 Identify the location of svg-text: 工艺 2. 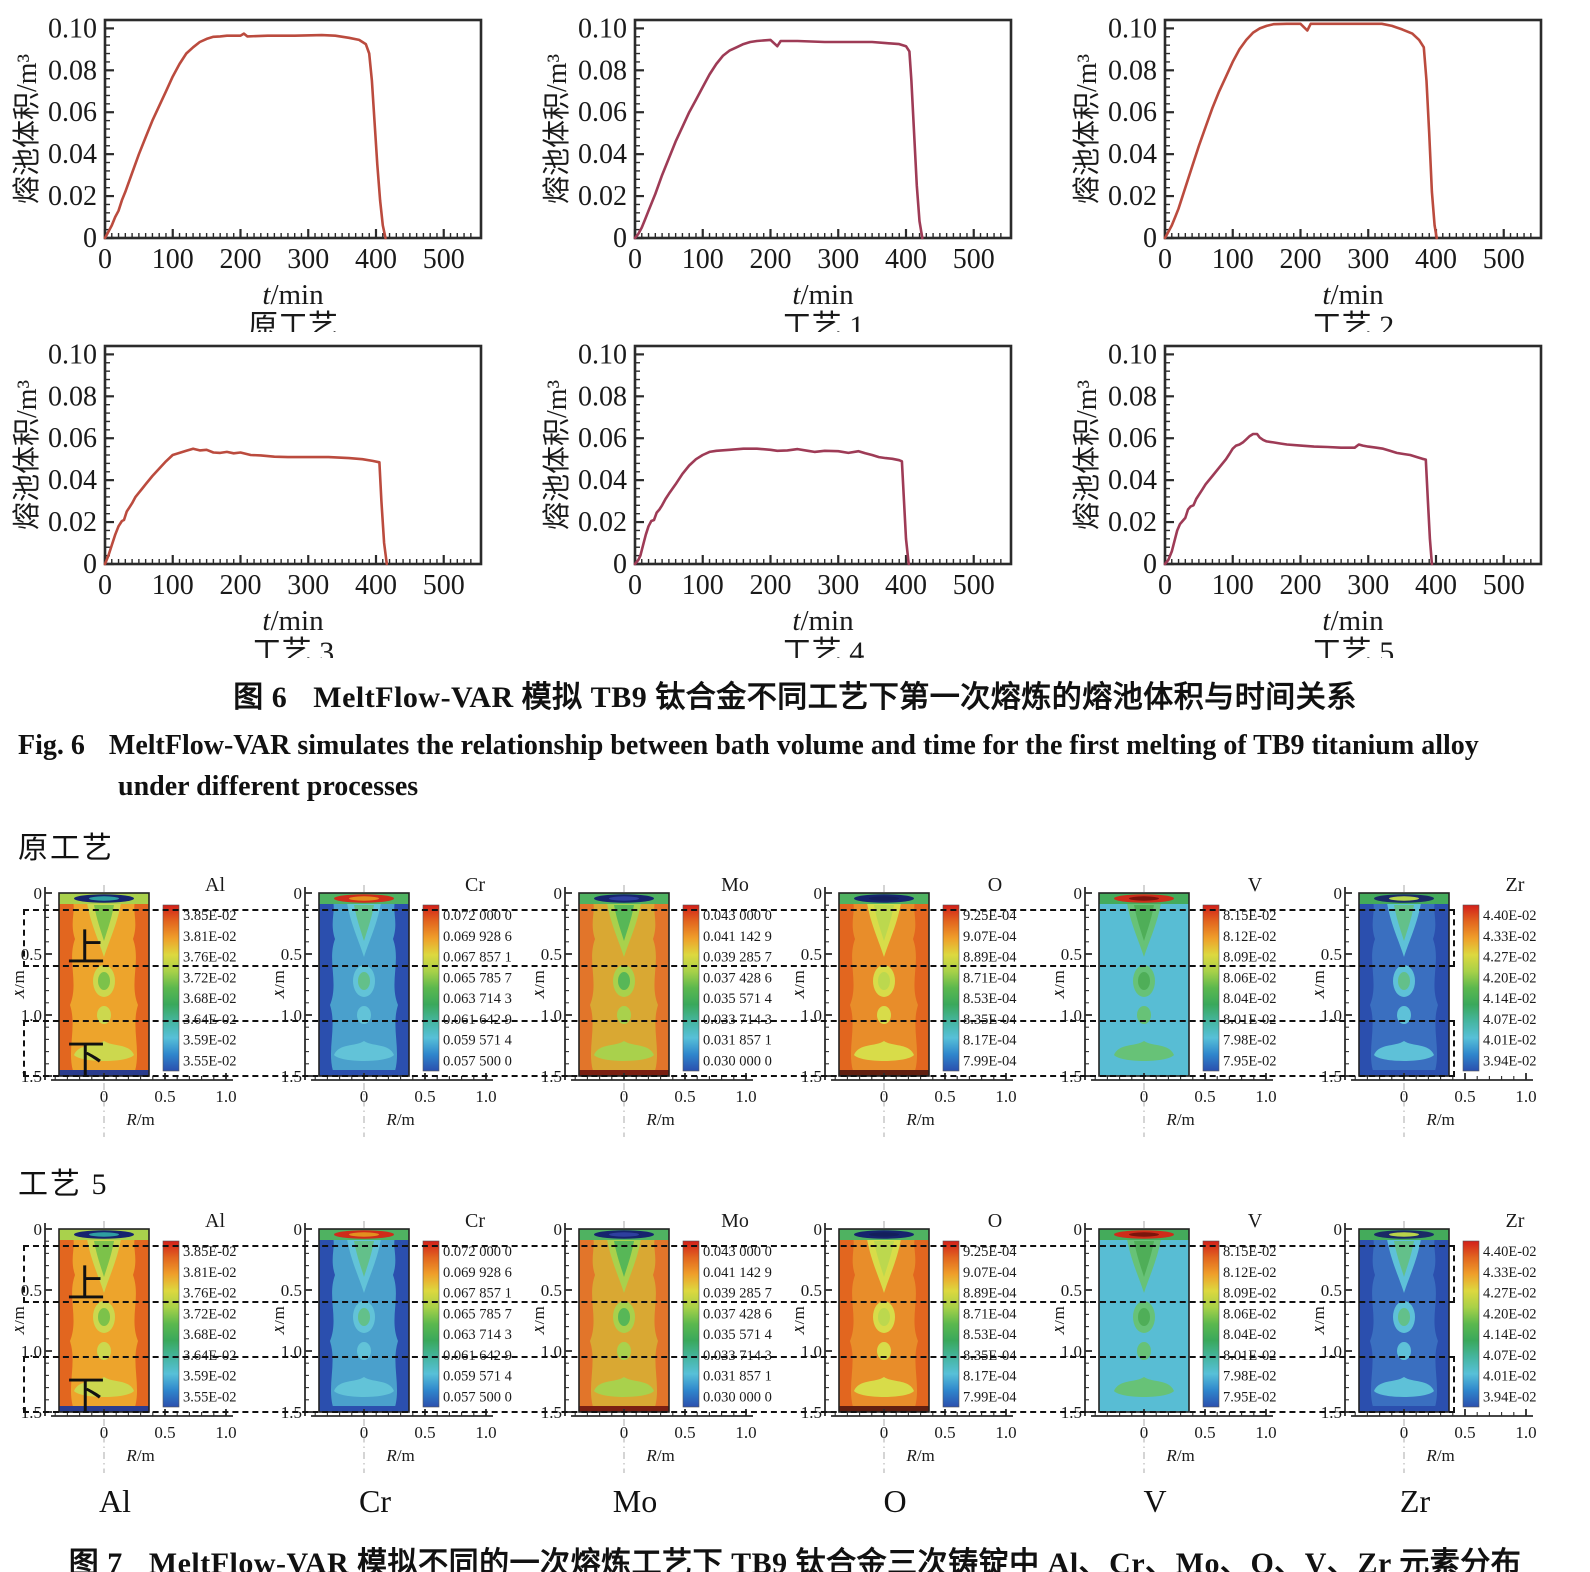
(1353, 321).